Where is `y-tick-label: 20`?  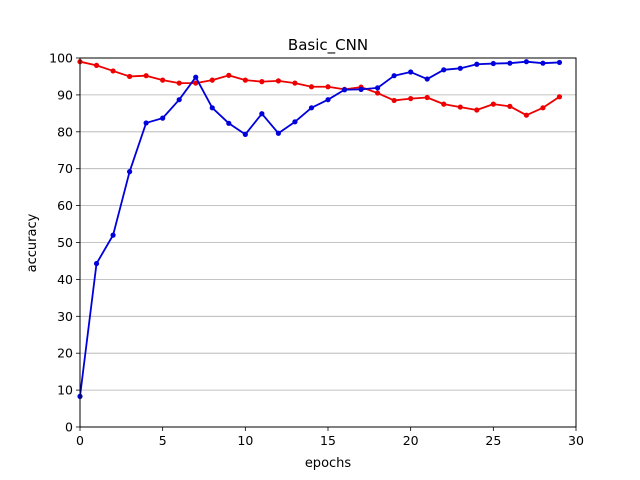
y-tick-label: 20 is located at coordinates (65, 353).